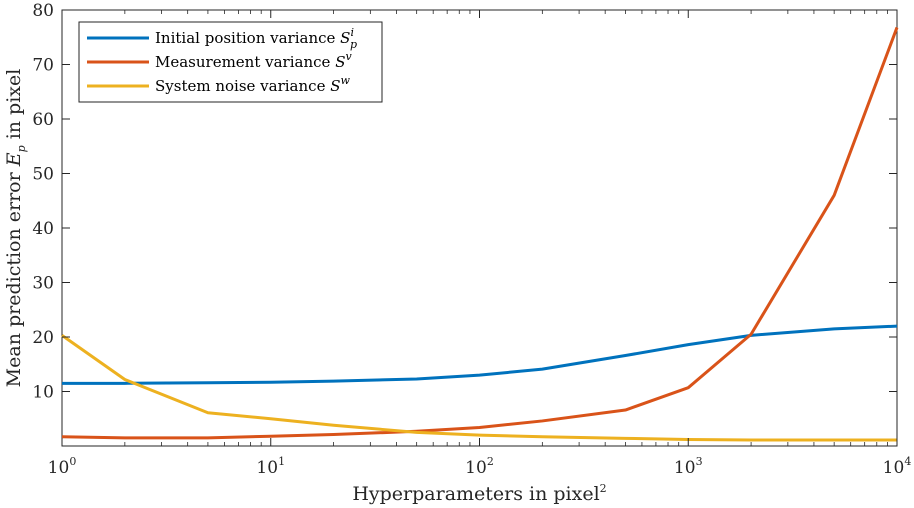  What do you see at coordinates (43, 229) in the screenshot?
I see `y-tick-label: 40` at bounding box center [43, 229].